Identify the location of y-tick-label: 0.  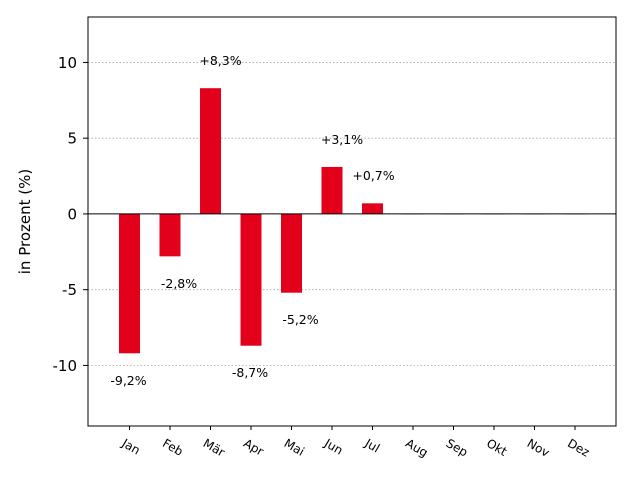
(72, 214).